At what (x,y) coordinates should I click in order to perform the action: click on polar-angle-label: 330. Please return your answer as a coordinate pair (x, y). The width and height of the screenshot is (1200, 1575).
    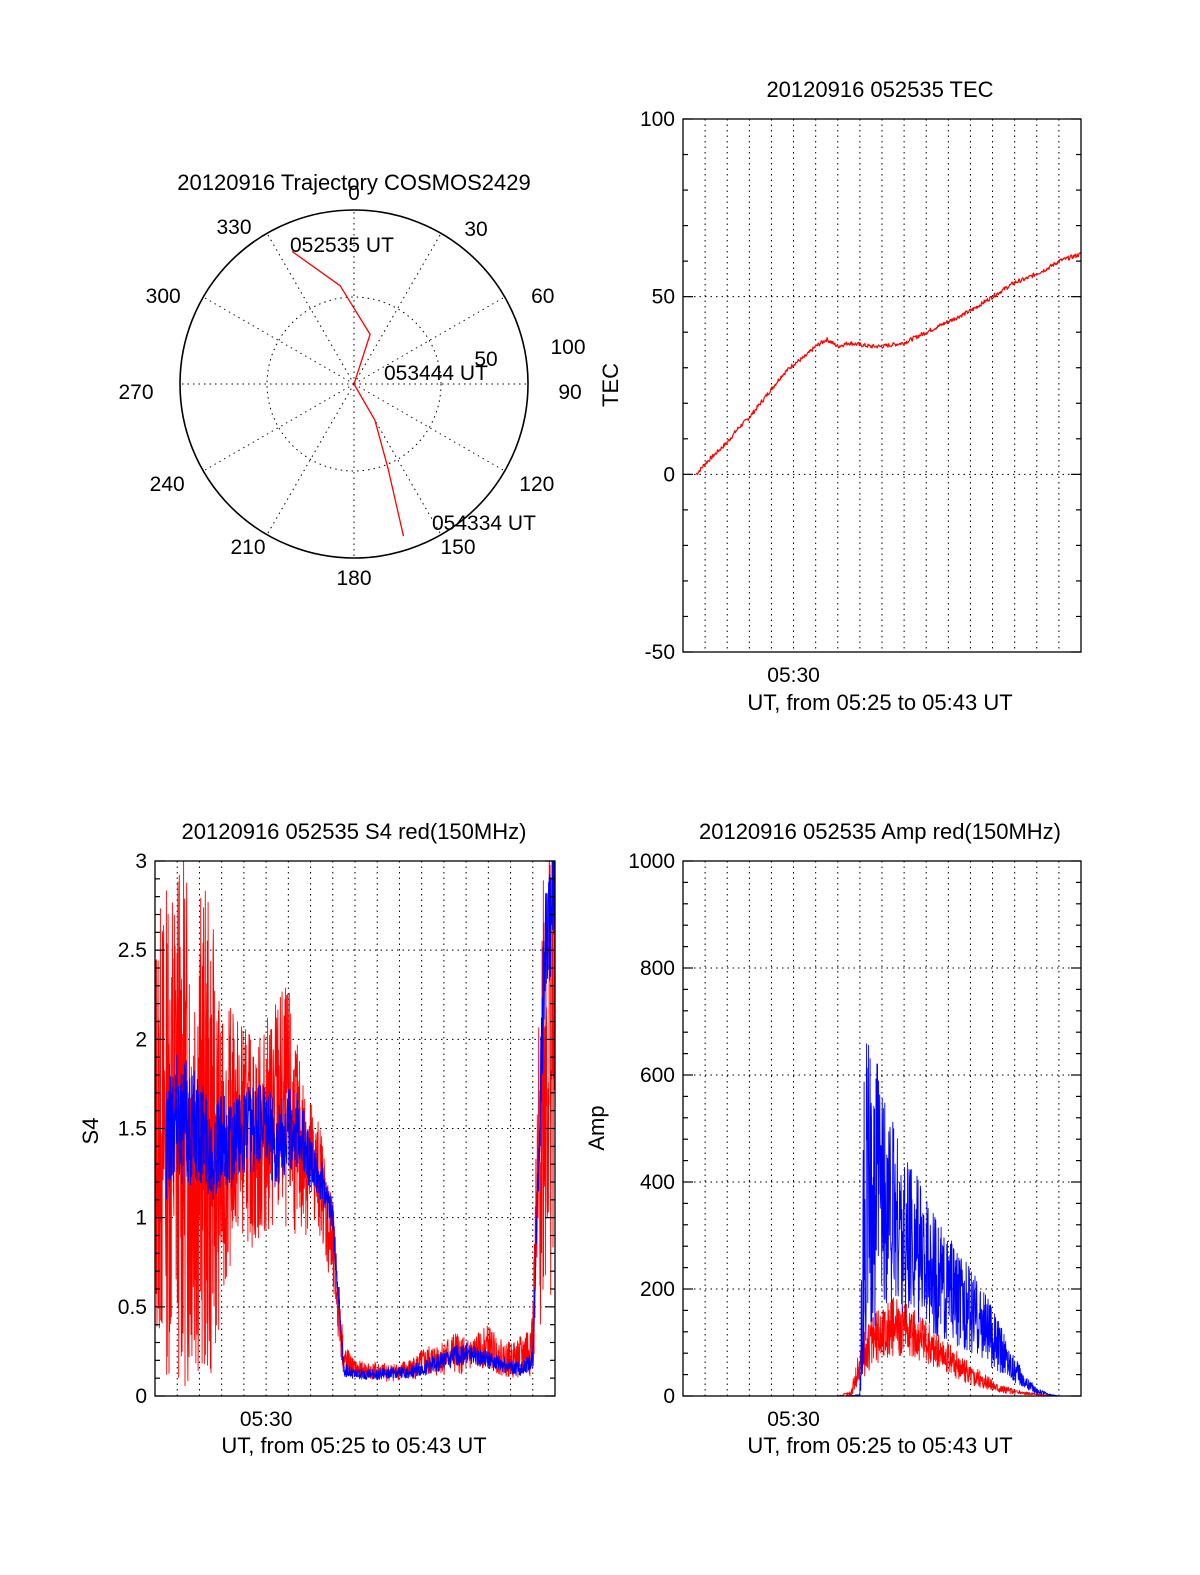
    Looking at the image, I should click on (233, 227).